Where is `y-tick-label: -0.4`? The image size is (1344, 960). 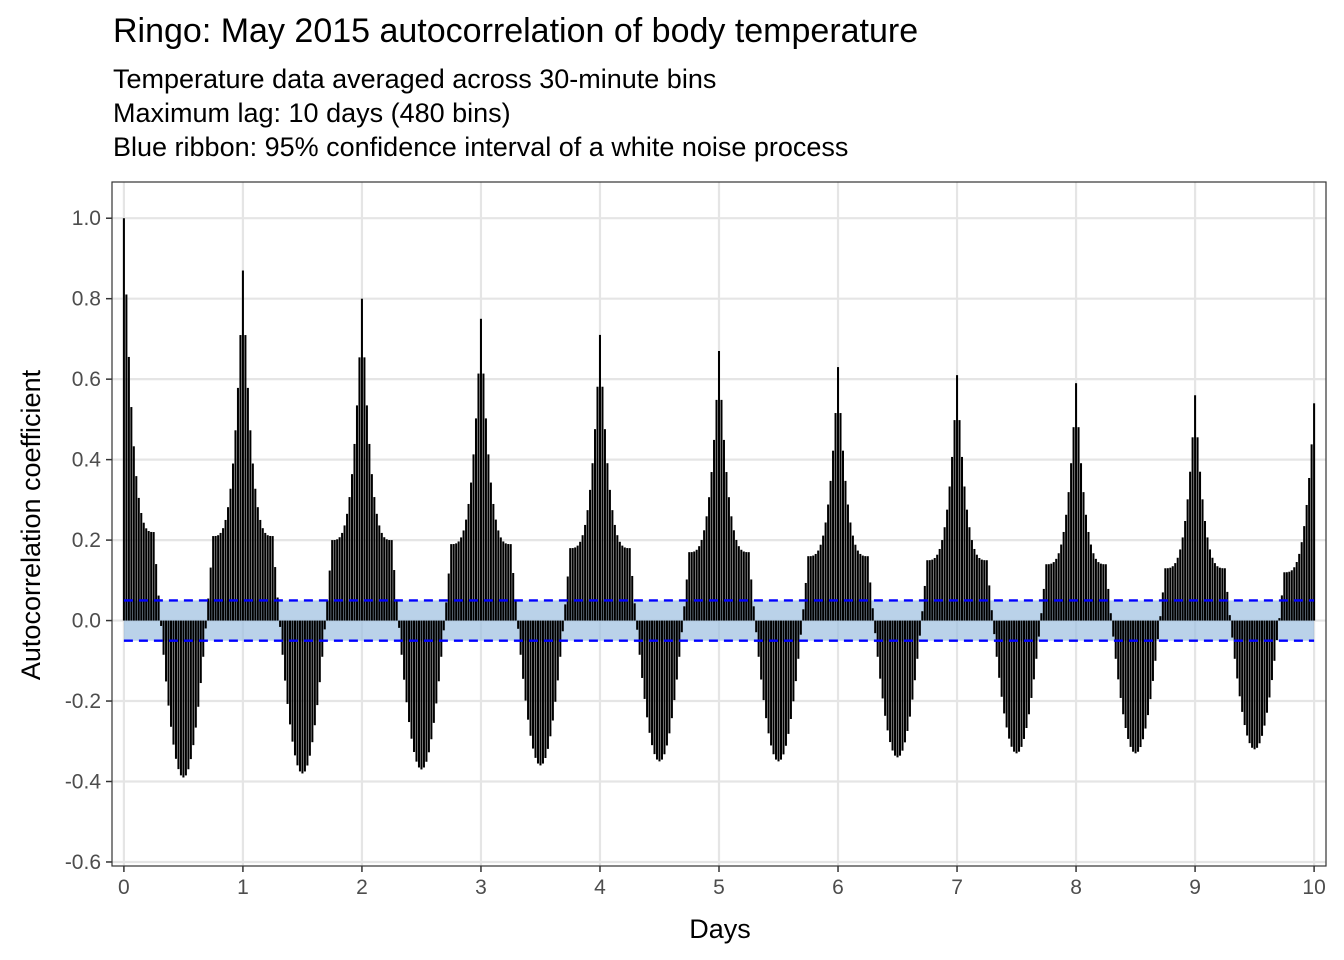
y-tick-label: -0.4 is located at coordinates (83, 782).